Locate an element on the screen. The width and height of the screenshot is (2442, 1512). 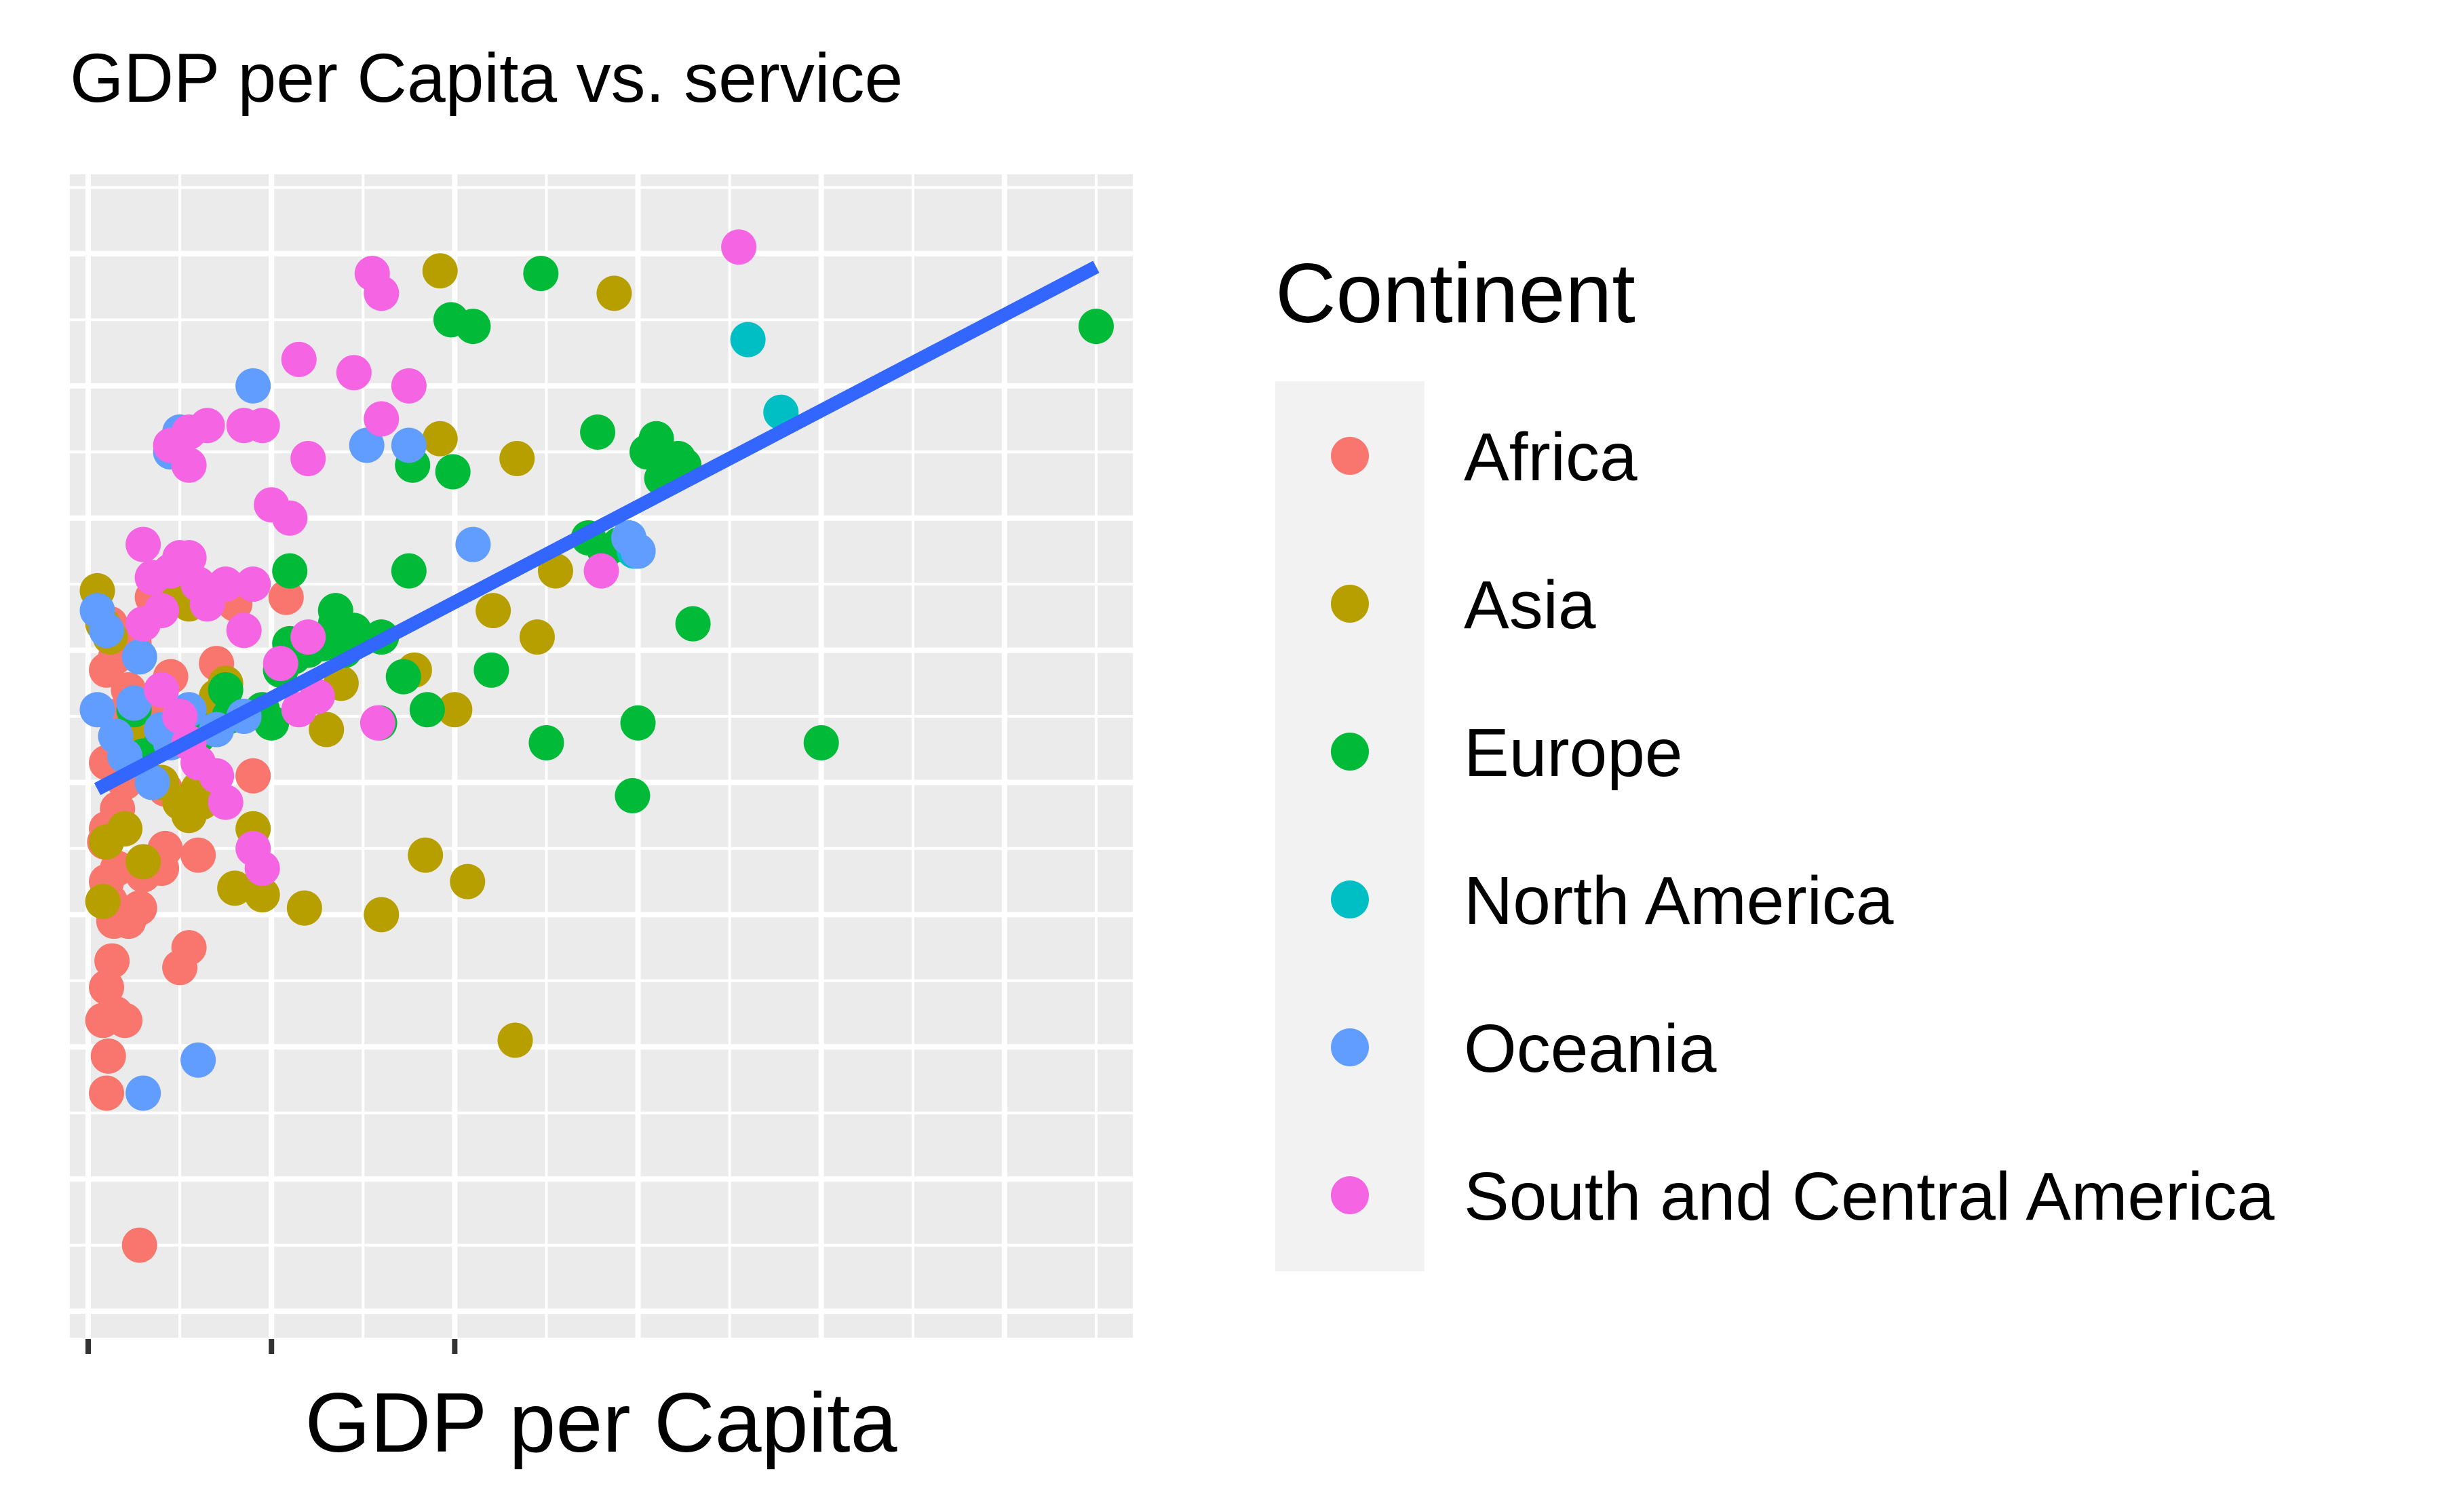
legend-label: North America is located at coordinates (1679, 901).